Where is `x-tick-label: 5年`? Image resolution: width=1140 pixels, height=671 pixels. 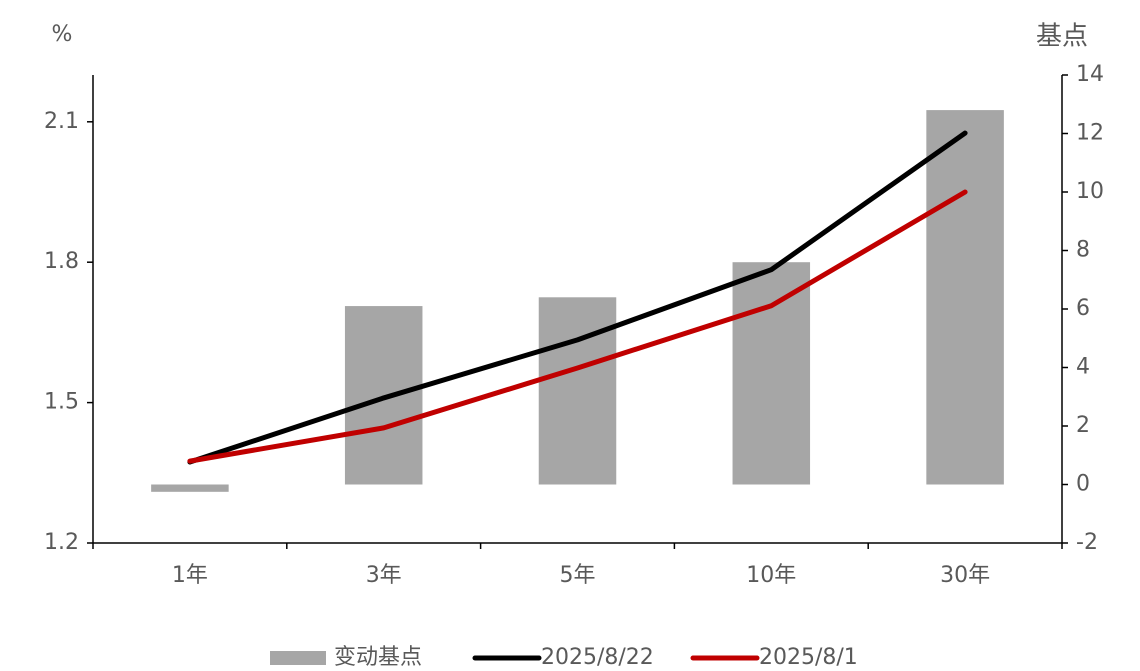
x-tick-label: 5年 is located at coordinates (578, 575).